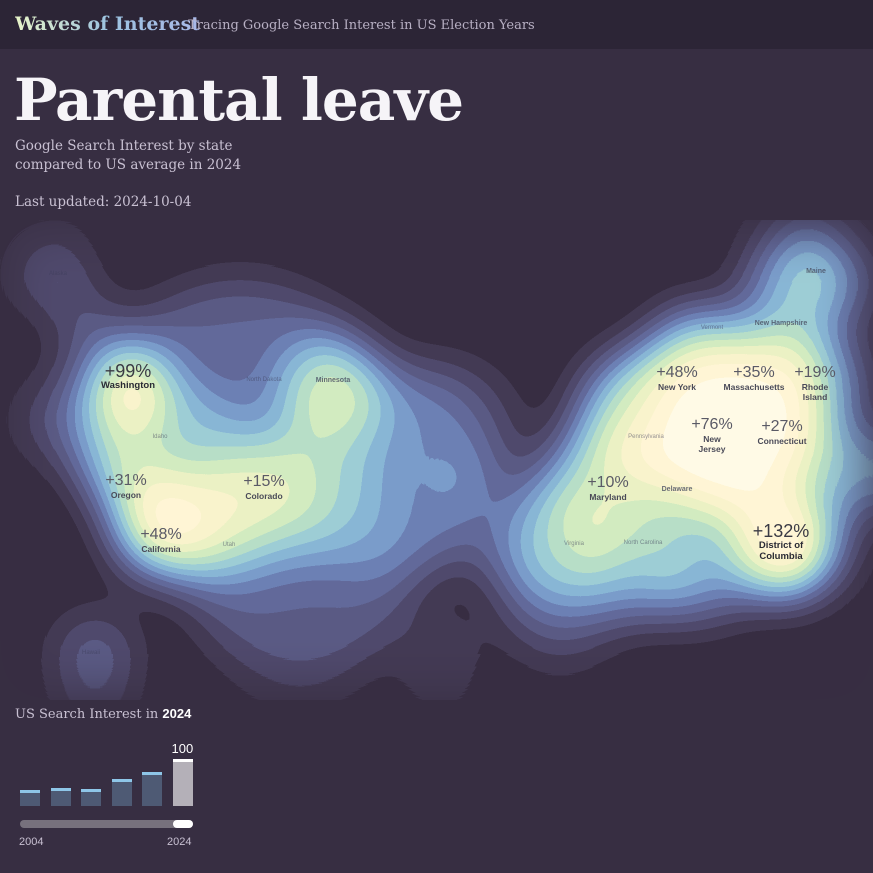 The image size is (873, 873). Describe the element at coordinates (264, 496) in the screenshot. I see `state-name: Colorado` at that location.